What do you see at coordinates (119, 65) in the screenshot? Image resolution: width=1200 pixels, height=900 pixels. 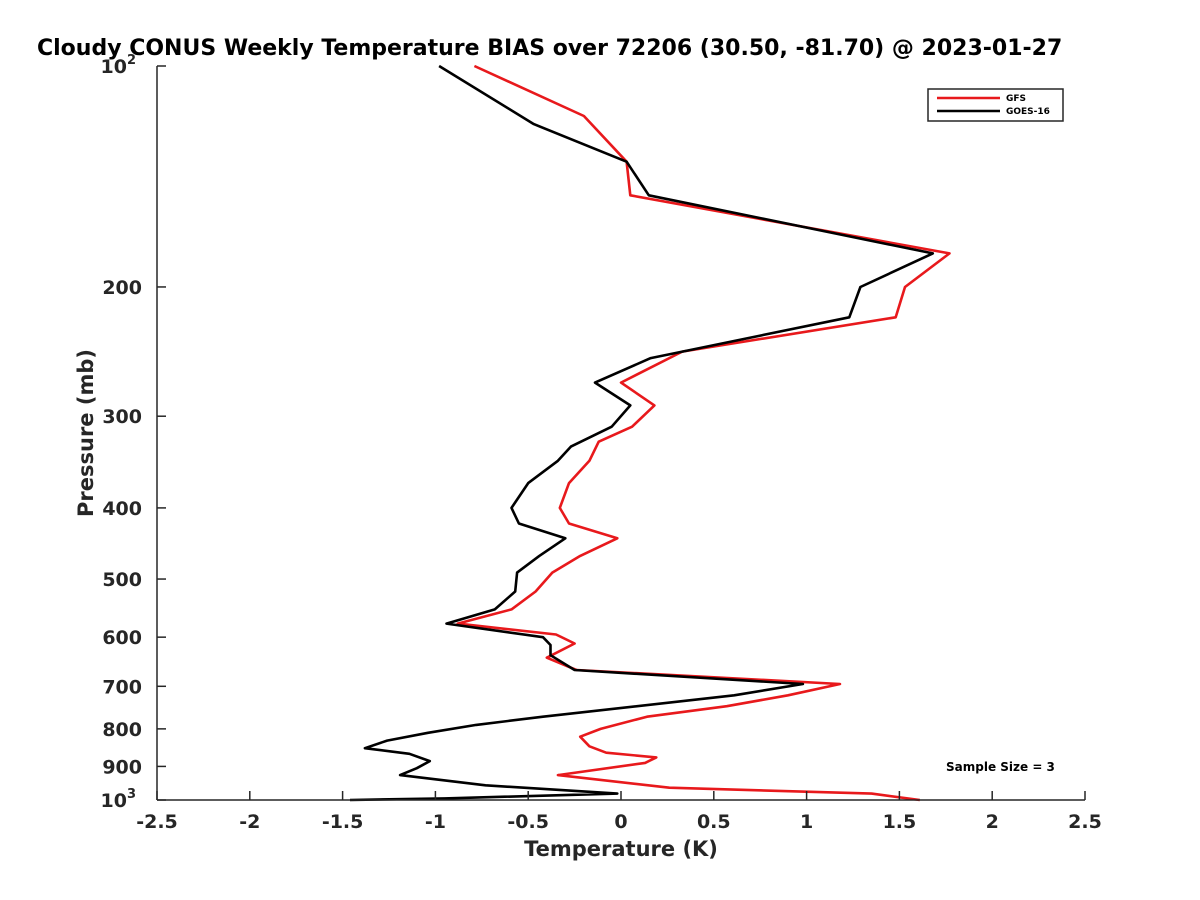 I see `y-tick-label: 10²` at bounding box center [119, 65].